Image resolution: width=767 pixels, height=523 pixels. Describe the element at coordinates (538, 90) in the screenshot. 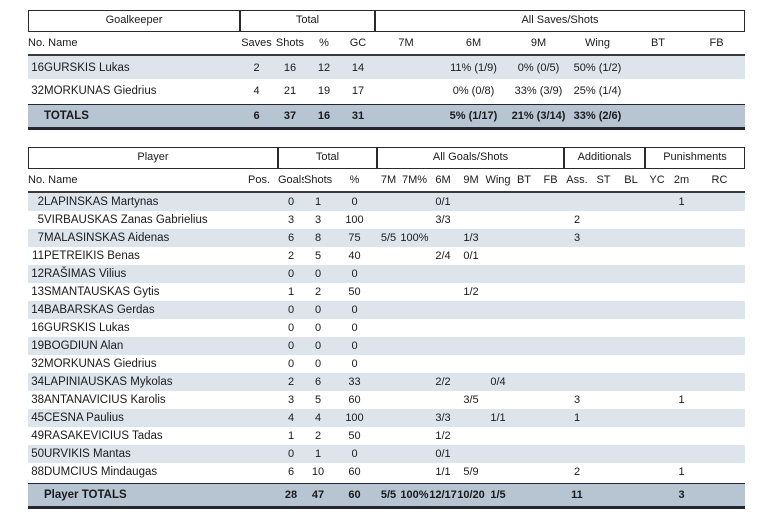

I see `stat-cell: 33% (3/9)` at that location.